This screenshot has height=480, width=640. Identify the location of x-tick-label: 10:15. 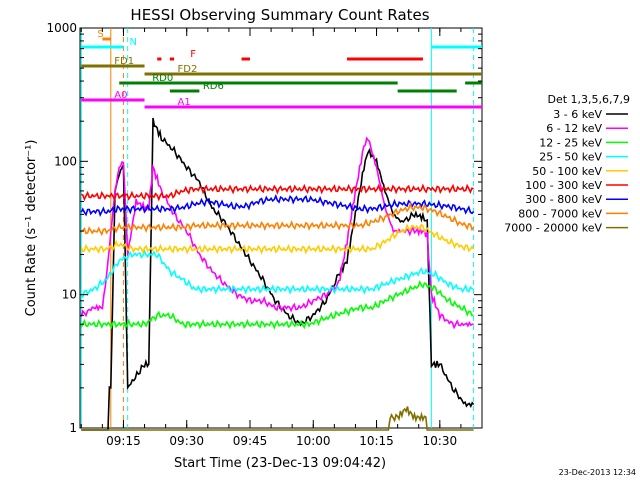
(376, 441).